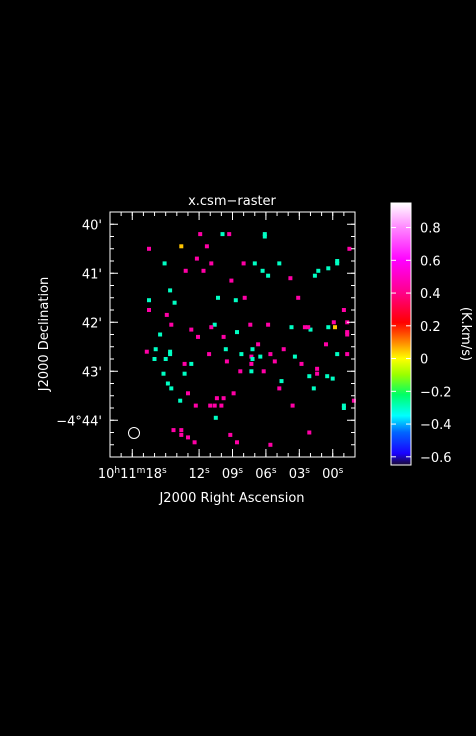 Image resolution: width=476 pixels, height=736 pixels. Describe the element at coordinates (134, 433) in the screenshot. I see `beam-ellipse` at that location.